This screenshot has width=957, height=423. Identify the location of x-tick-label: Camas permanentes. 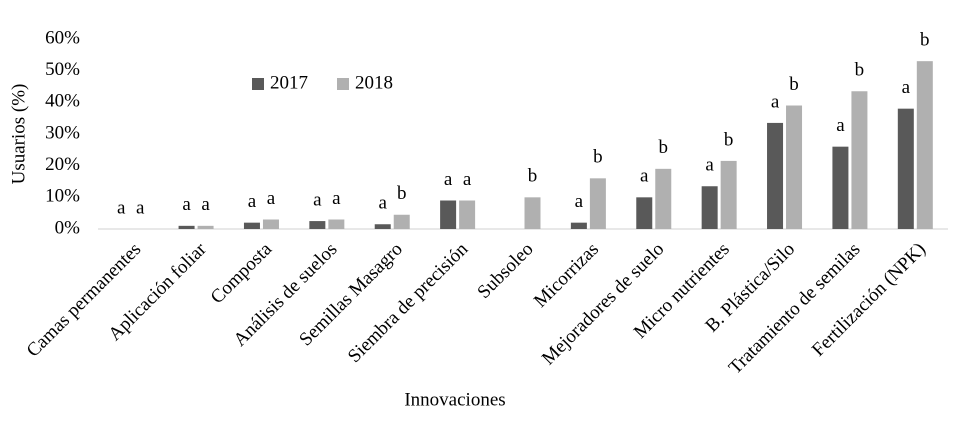
(84, 300).